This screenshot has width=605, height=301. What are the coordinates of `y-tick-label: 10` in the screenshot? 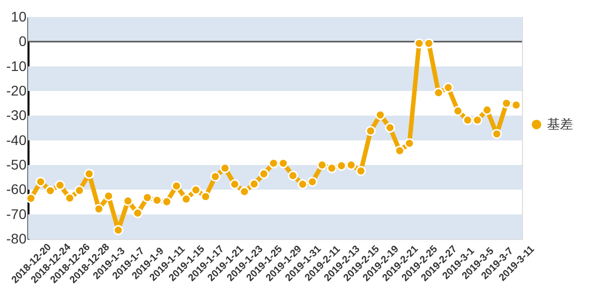 It's located at (18, 16).